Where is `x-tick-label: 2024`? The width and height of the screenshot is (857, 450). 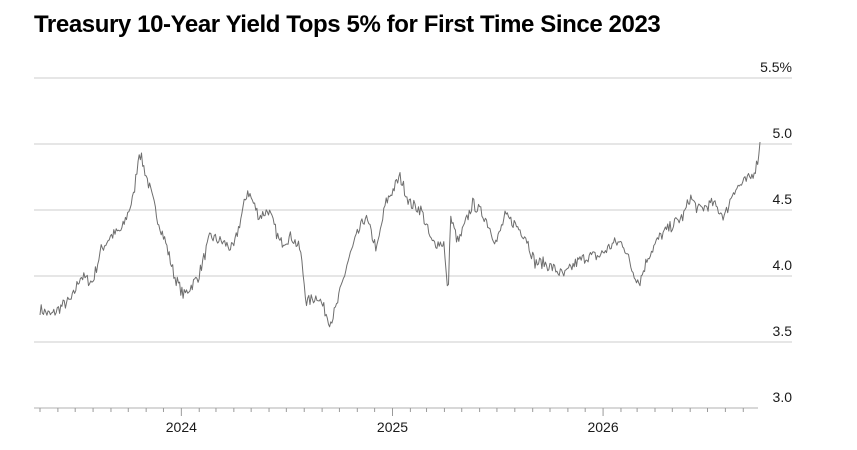 x-tick-label: 2024 is located at coordinates (181, 427).